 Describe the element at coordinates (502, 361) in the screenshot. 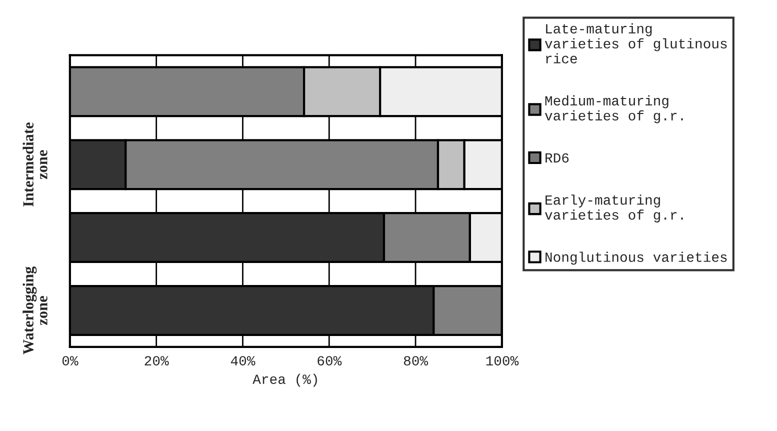

I see `x-tick-label: 100%` at that location.